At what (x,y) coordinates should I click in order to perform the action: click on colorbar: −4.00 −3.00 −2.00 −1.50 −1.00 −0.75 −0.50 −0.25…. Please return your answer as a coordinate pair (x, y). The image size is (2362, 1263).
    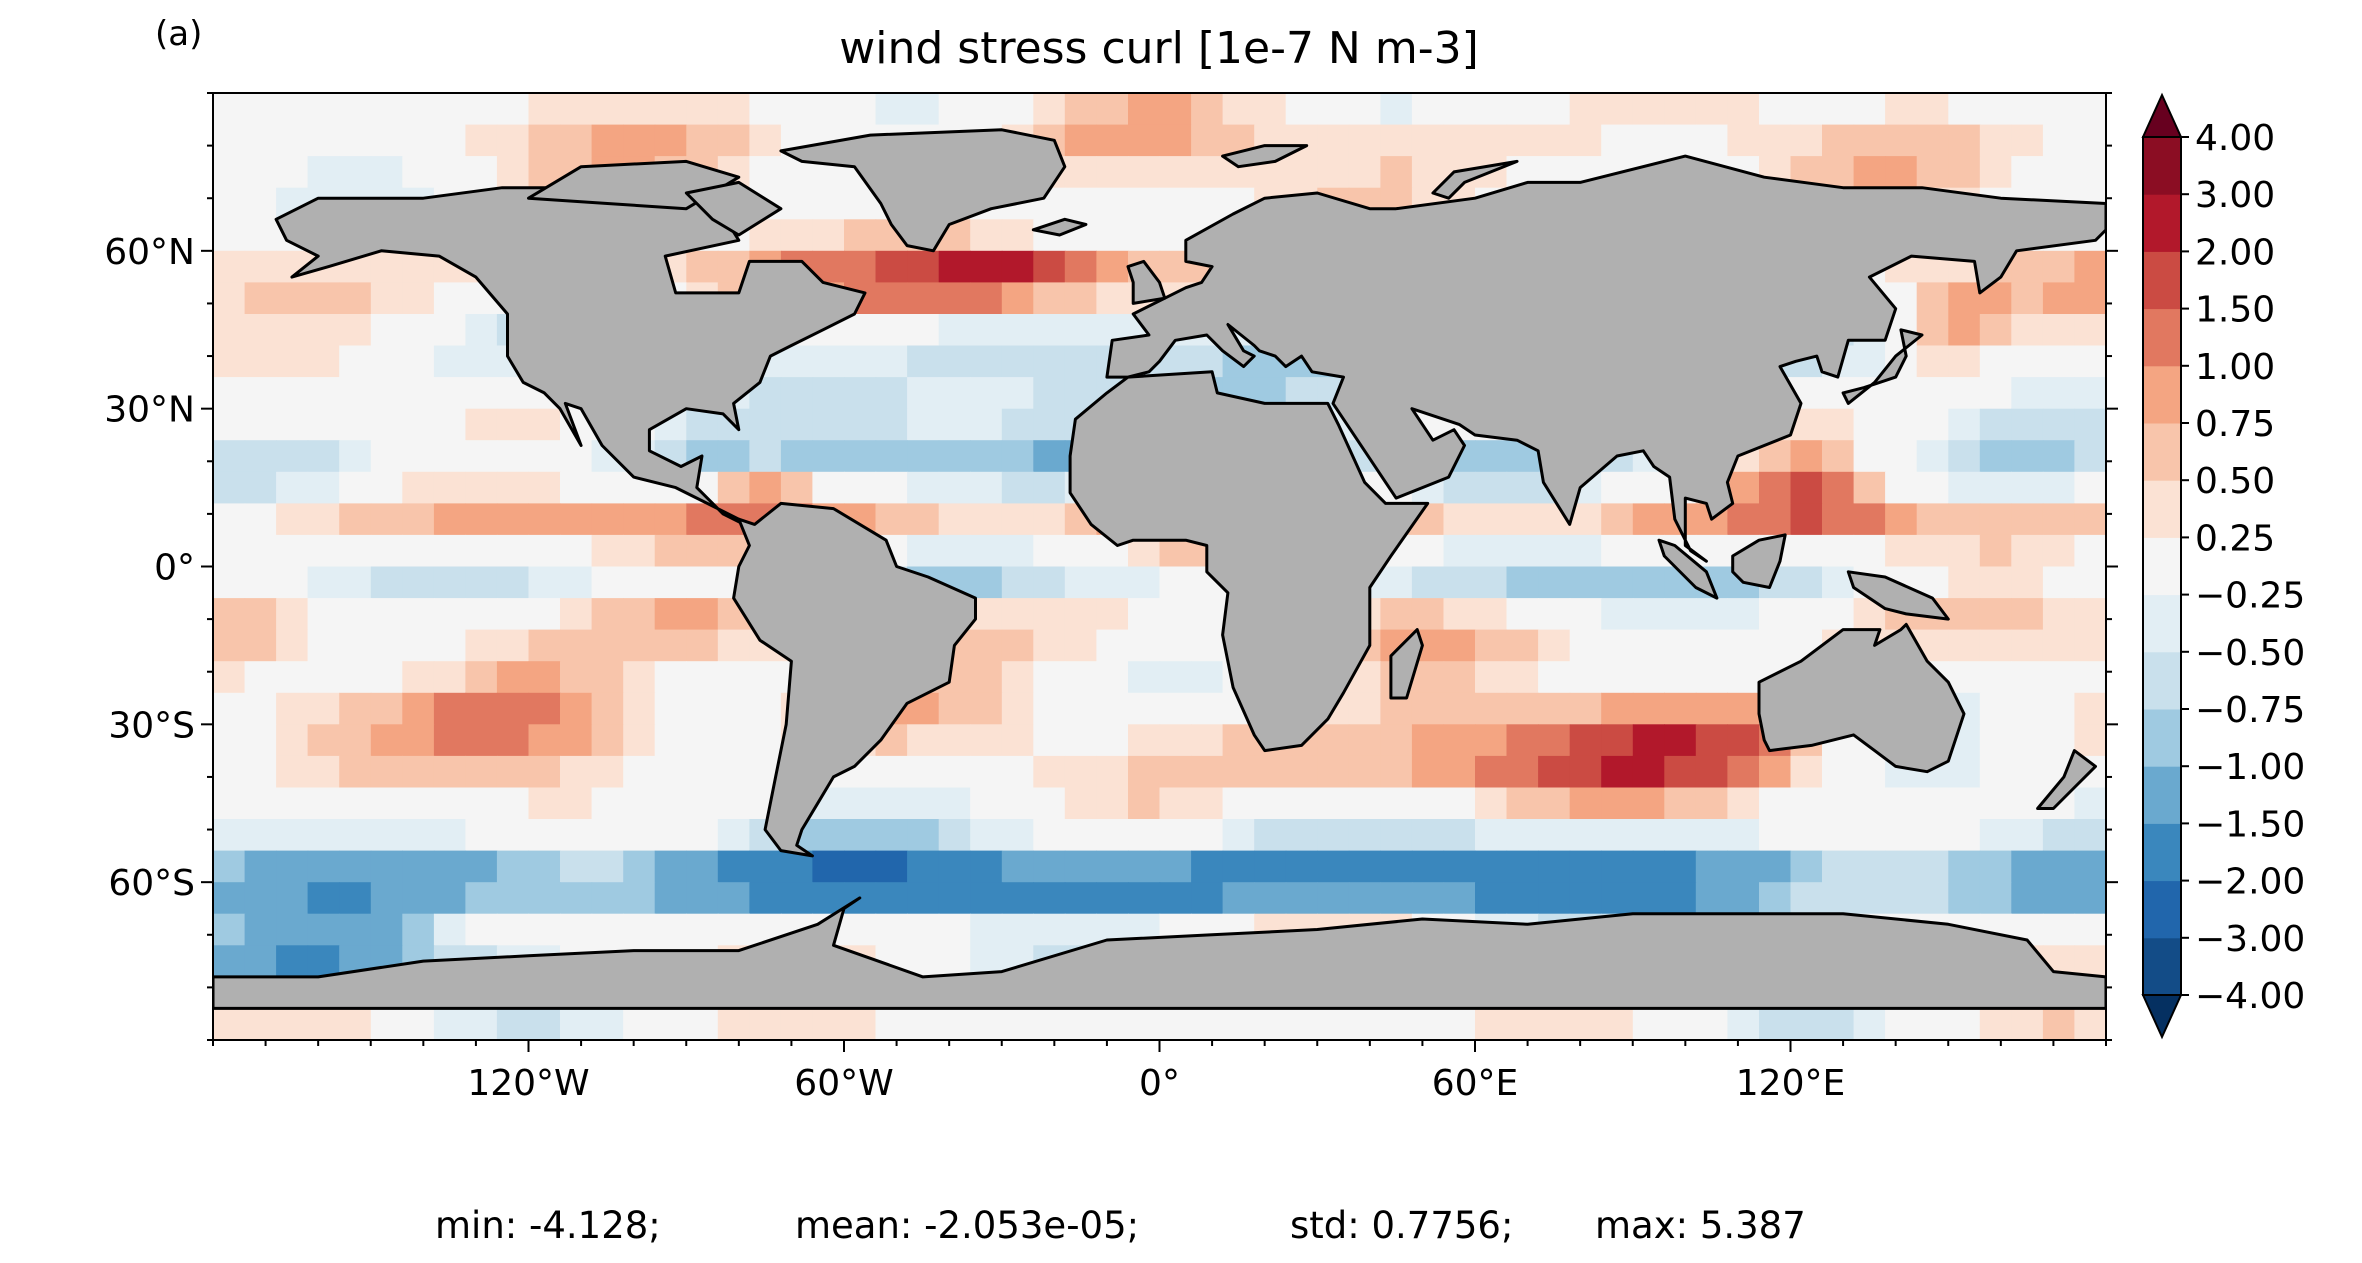
    Looking at the image, I should click on (2223, 566).